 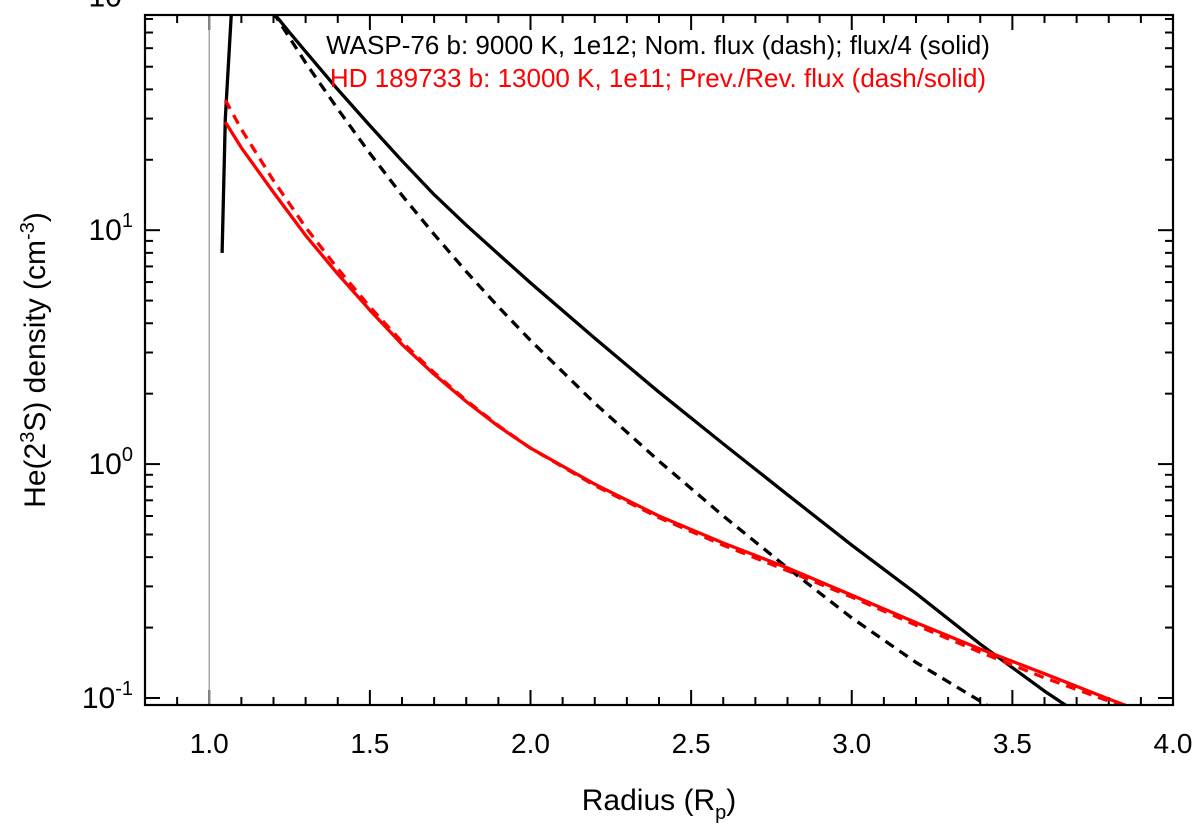 I want to click on x-tick-label: 4.0, so click(x=1173, y=743).